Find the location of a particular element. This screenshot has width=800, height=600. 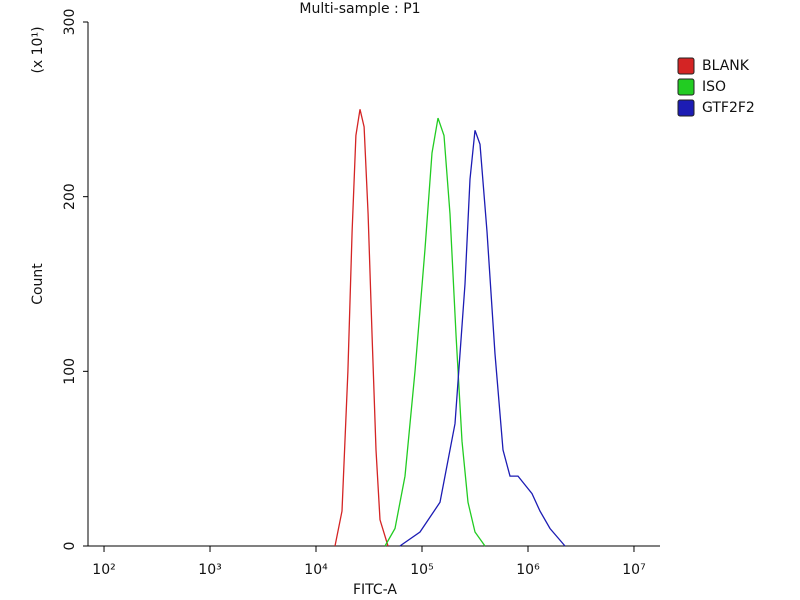

x-tick-label: 10⁷ is located at coordinates (633, 570).